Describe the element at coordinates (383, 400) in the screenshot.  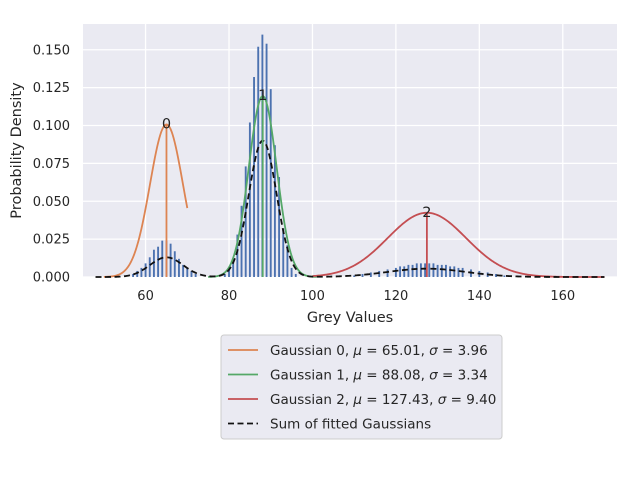
I see `legend-label-2: Gaussian 2, μ = 127.43, σ = 9.40` at that location.